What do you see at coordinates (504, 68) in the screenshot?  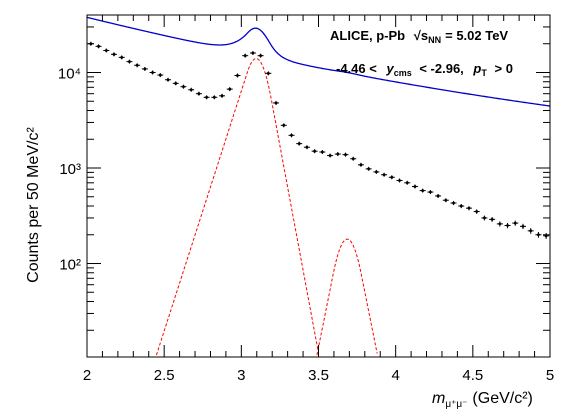 I see `annotation-pt-cut: > 0` at bounding box center [504, 68].